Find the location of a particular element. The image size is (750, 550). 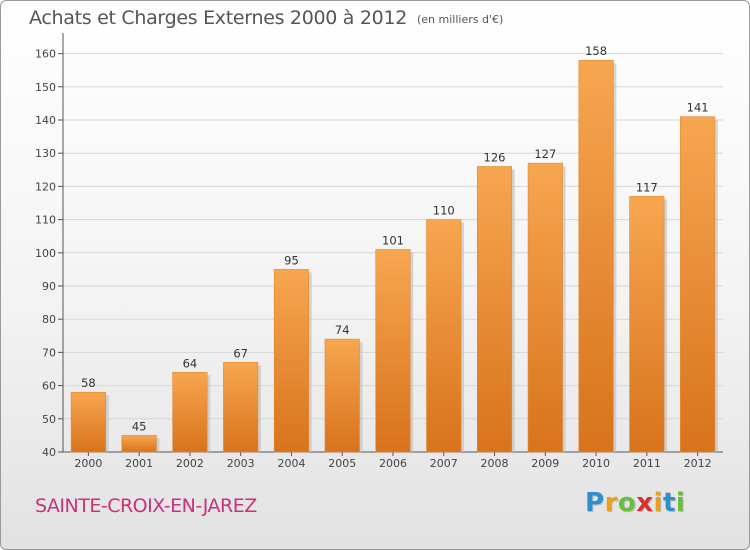

bar-value-label: 126 is located at coordinates (495, 157).